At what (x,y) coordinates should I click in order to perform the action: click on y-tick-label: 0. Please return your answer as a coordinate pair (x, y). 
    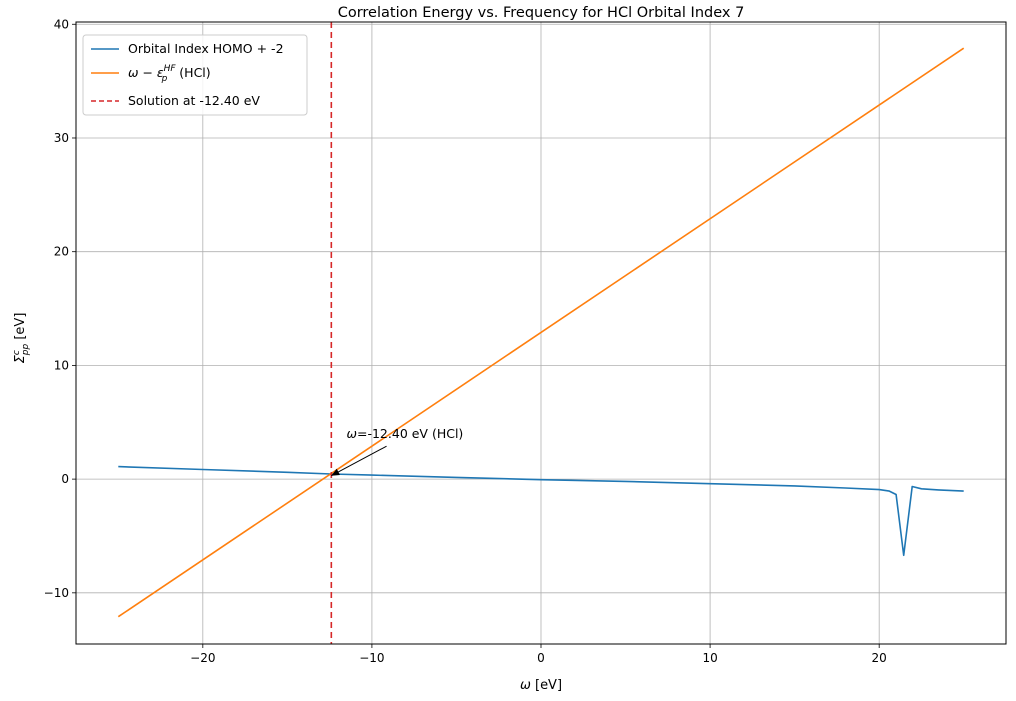
    Looking at the image, I should click on (65, 479).